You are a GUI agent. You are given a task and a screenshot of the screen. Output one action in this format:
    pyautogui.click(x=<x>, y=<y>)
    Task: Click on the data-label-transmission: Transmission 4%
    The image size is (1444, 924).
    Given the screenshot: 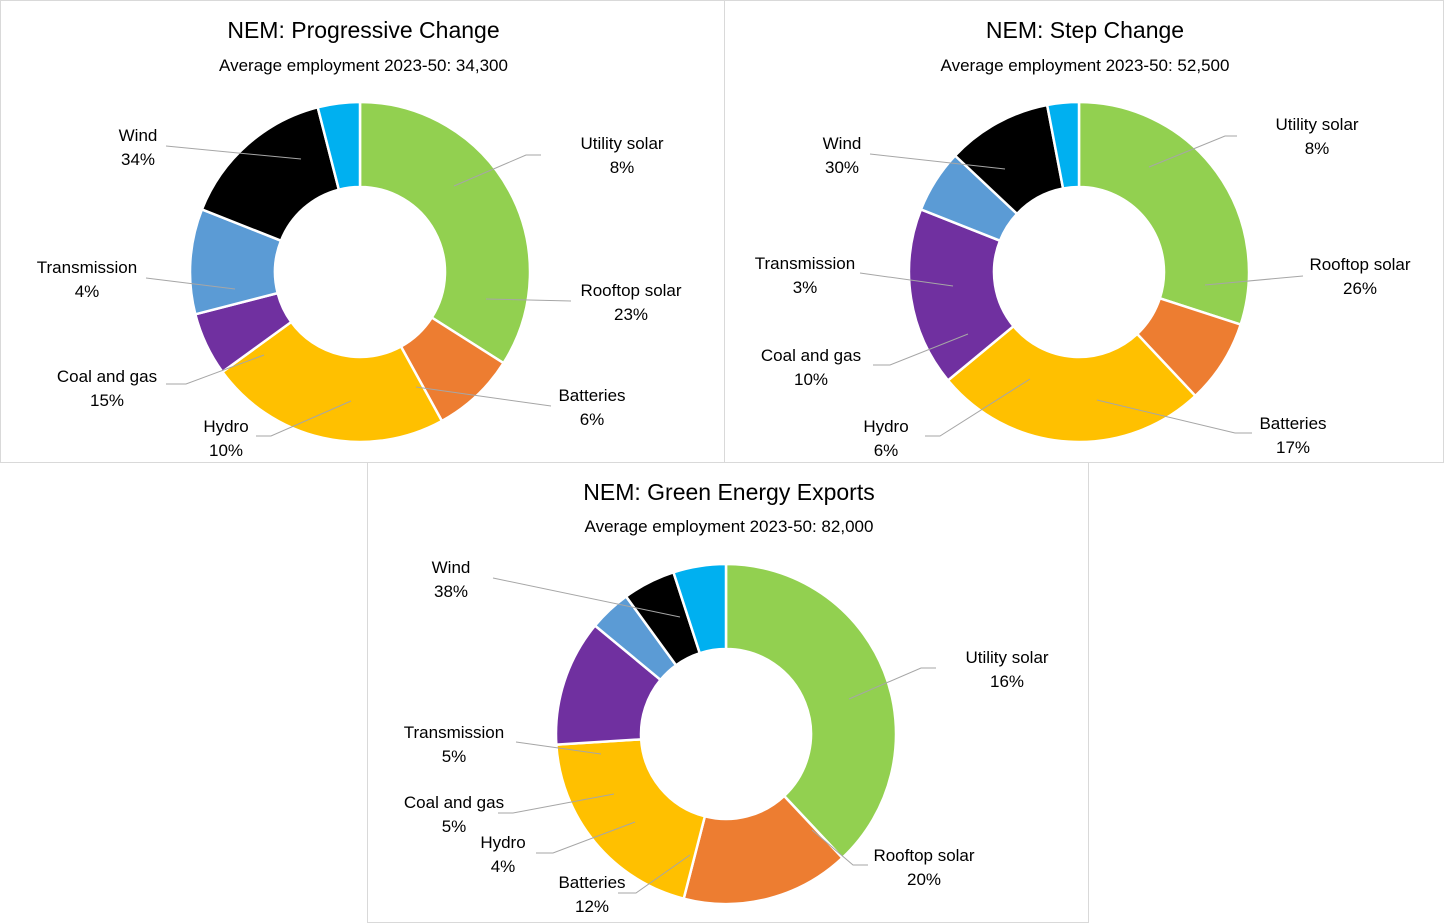 What is the action you would take?
    pyautogui.click(x=87, y=279)
    